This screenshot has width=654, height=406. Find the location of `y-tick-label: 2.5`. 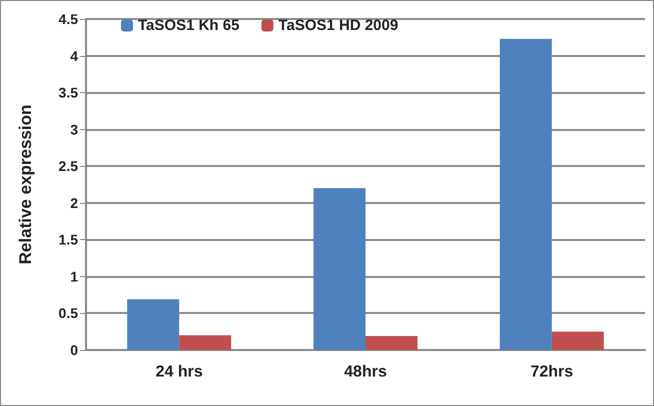

y-tick-label: 2.5 is located at coordinates (68, 166).